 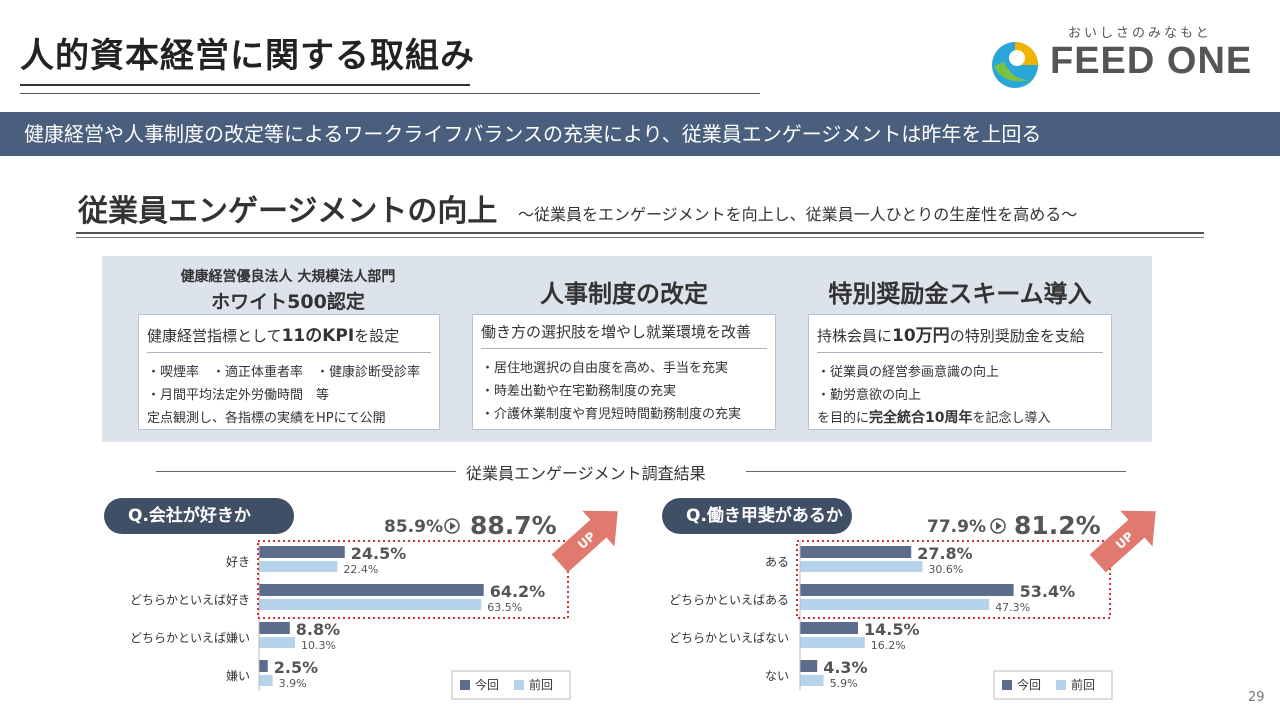 What do you see at coordinates (288, 302) in the screenshot?
I see `column-title: ホワイト500認定` at bounding box center [288, 302].